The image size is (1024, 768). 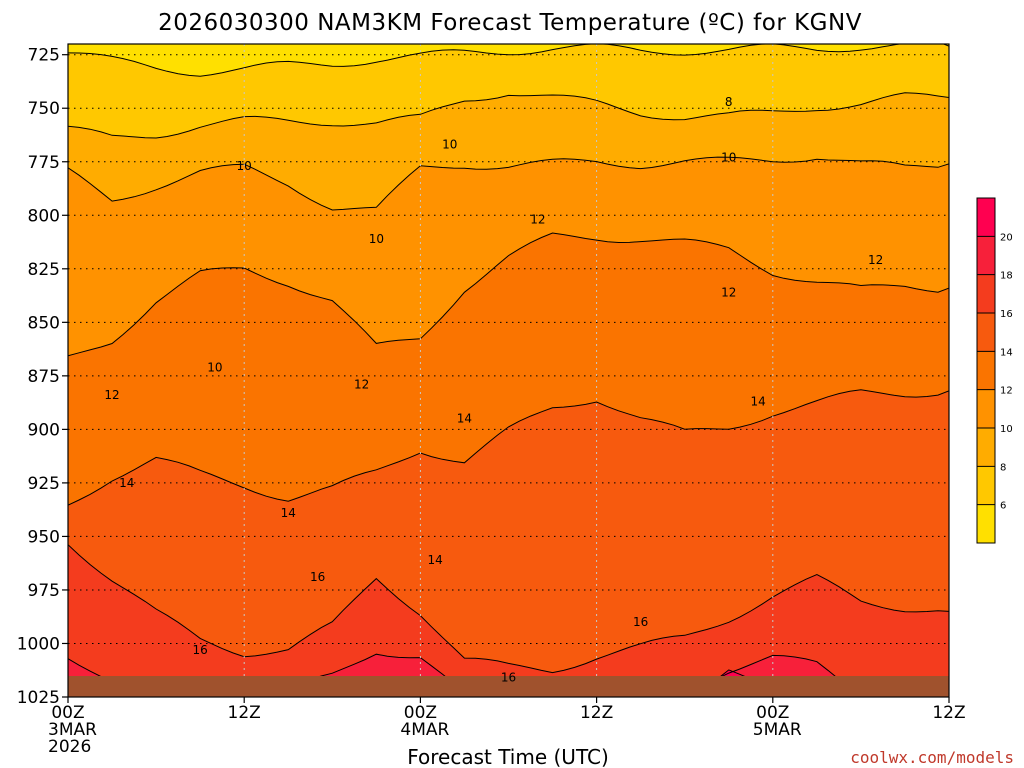 What do you see at coordinates (72, 730) in the screenshot?
I see `x-tick-label: 3MAR` at bounding box center [72, 730].